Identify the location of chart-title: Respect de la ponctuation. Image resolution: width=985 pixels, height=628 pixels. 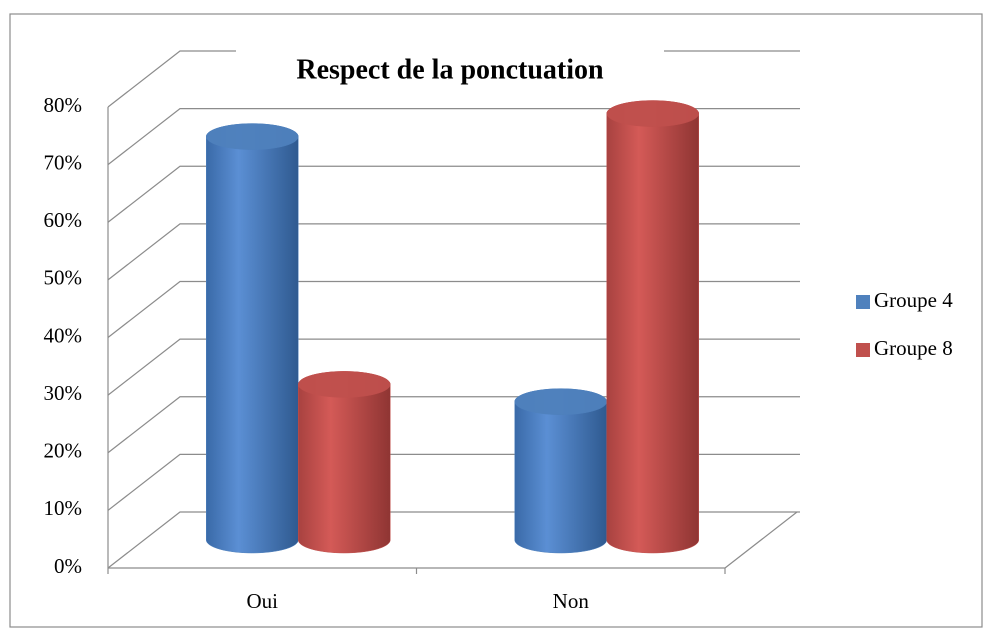
(450, 69).